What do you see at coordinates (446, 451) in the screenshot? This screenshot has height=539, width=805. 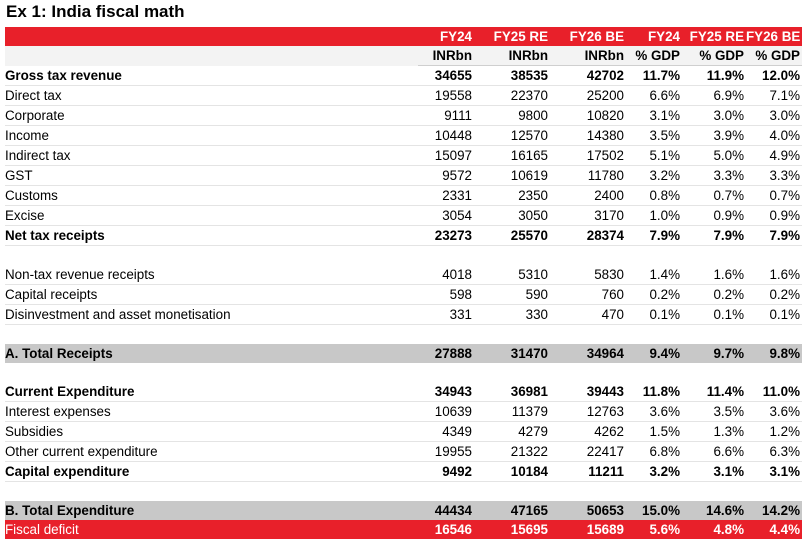 I see `cell-value: 19955` at bounding box center [446, 451].